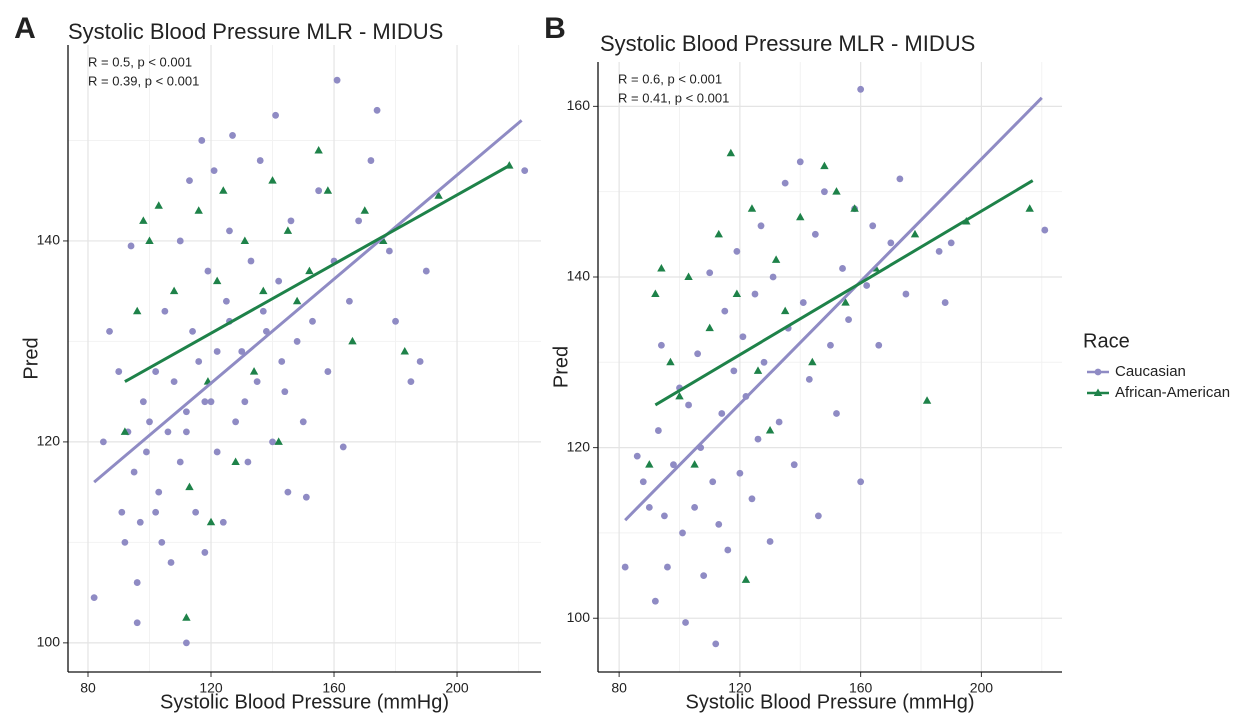 The height and width of the screenshot is (719, 1239). I want to click on legend-marker, so click(1098, 372).